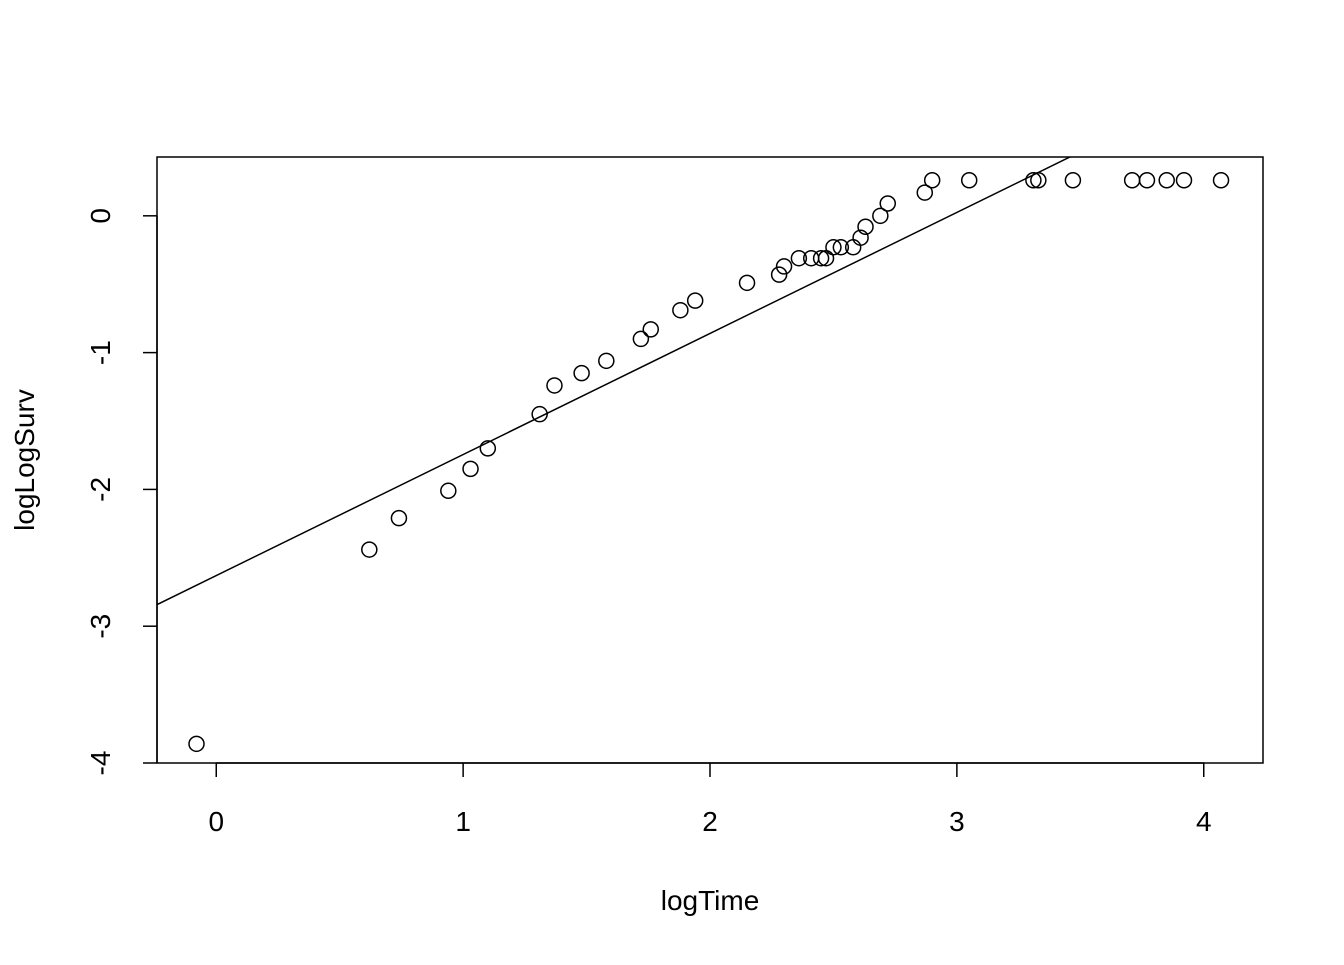 This screenshot has height=965, width=1344. What do you see at coordinates (100, 763) in the screenshot?
I see `y-tick-label: -4` at bounding box center [100, 763].